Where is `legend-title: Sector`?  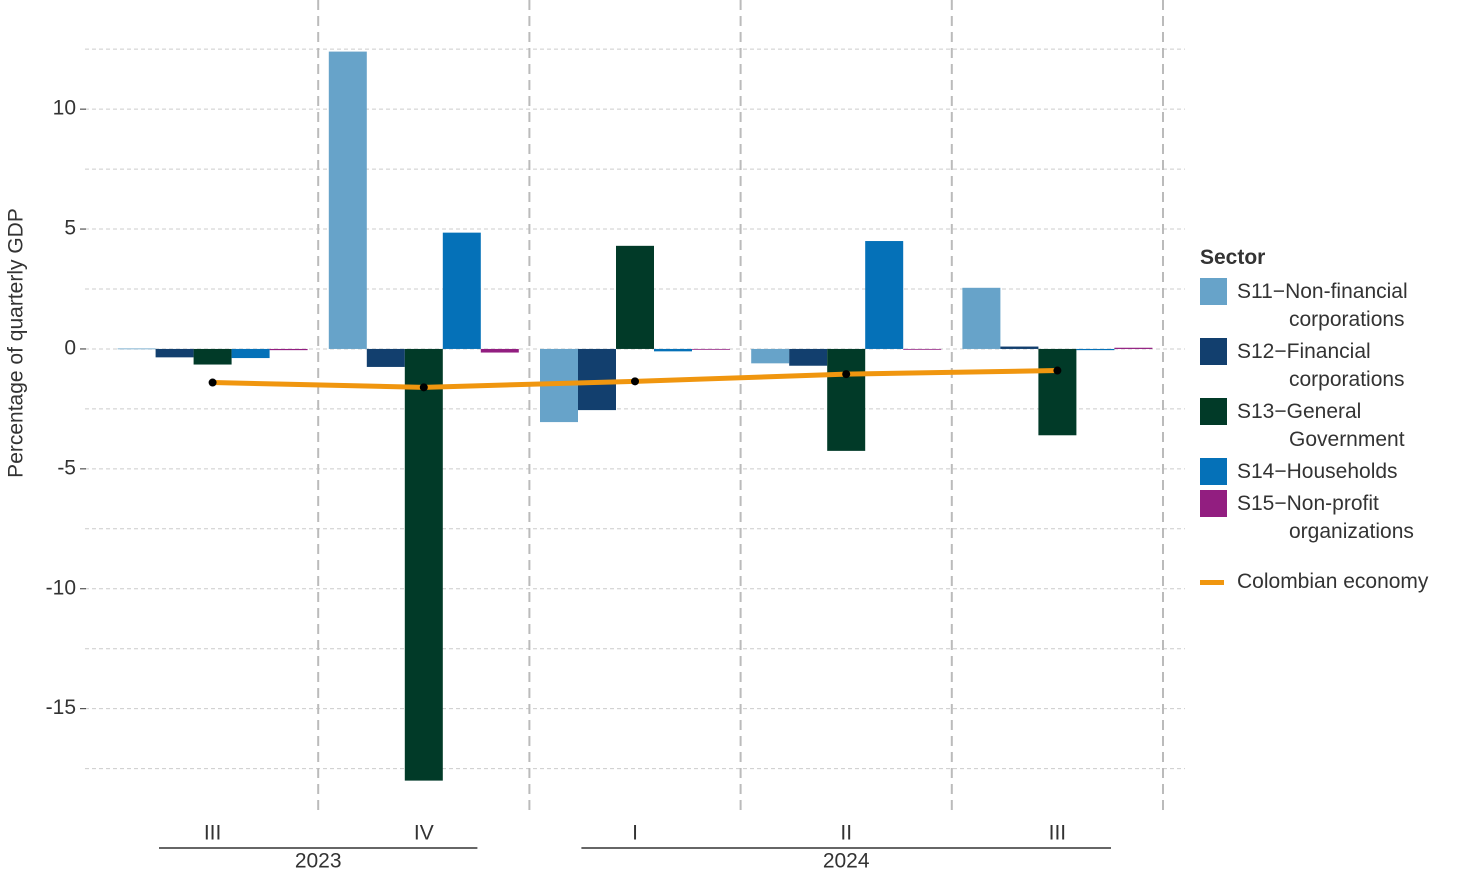 legend-title: Sector is located at coordinates (1233, 257).